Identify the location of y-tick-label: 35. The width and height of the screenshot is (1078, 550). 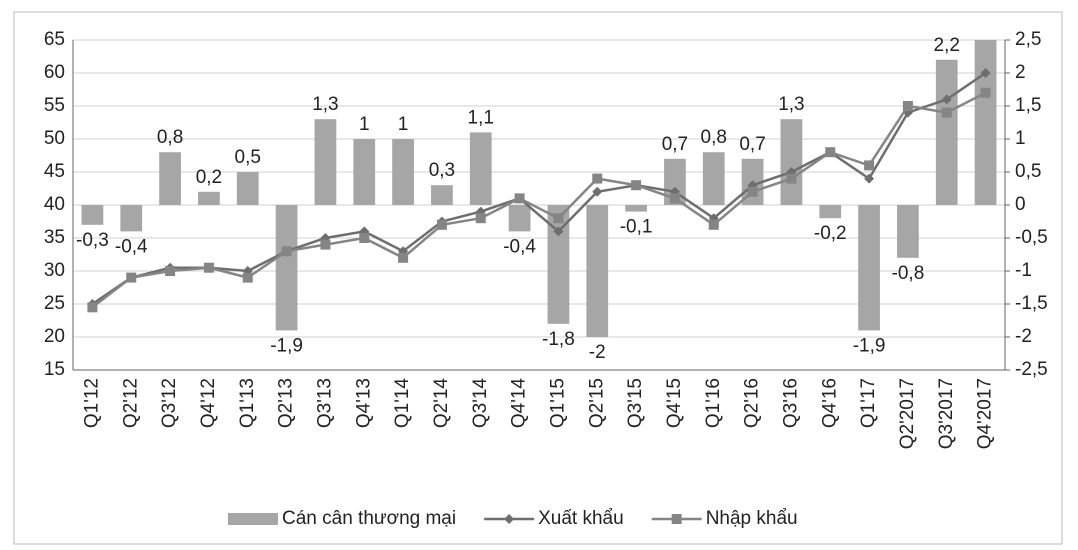
(54, 237).